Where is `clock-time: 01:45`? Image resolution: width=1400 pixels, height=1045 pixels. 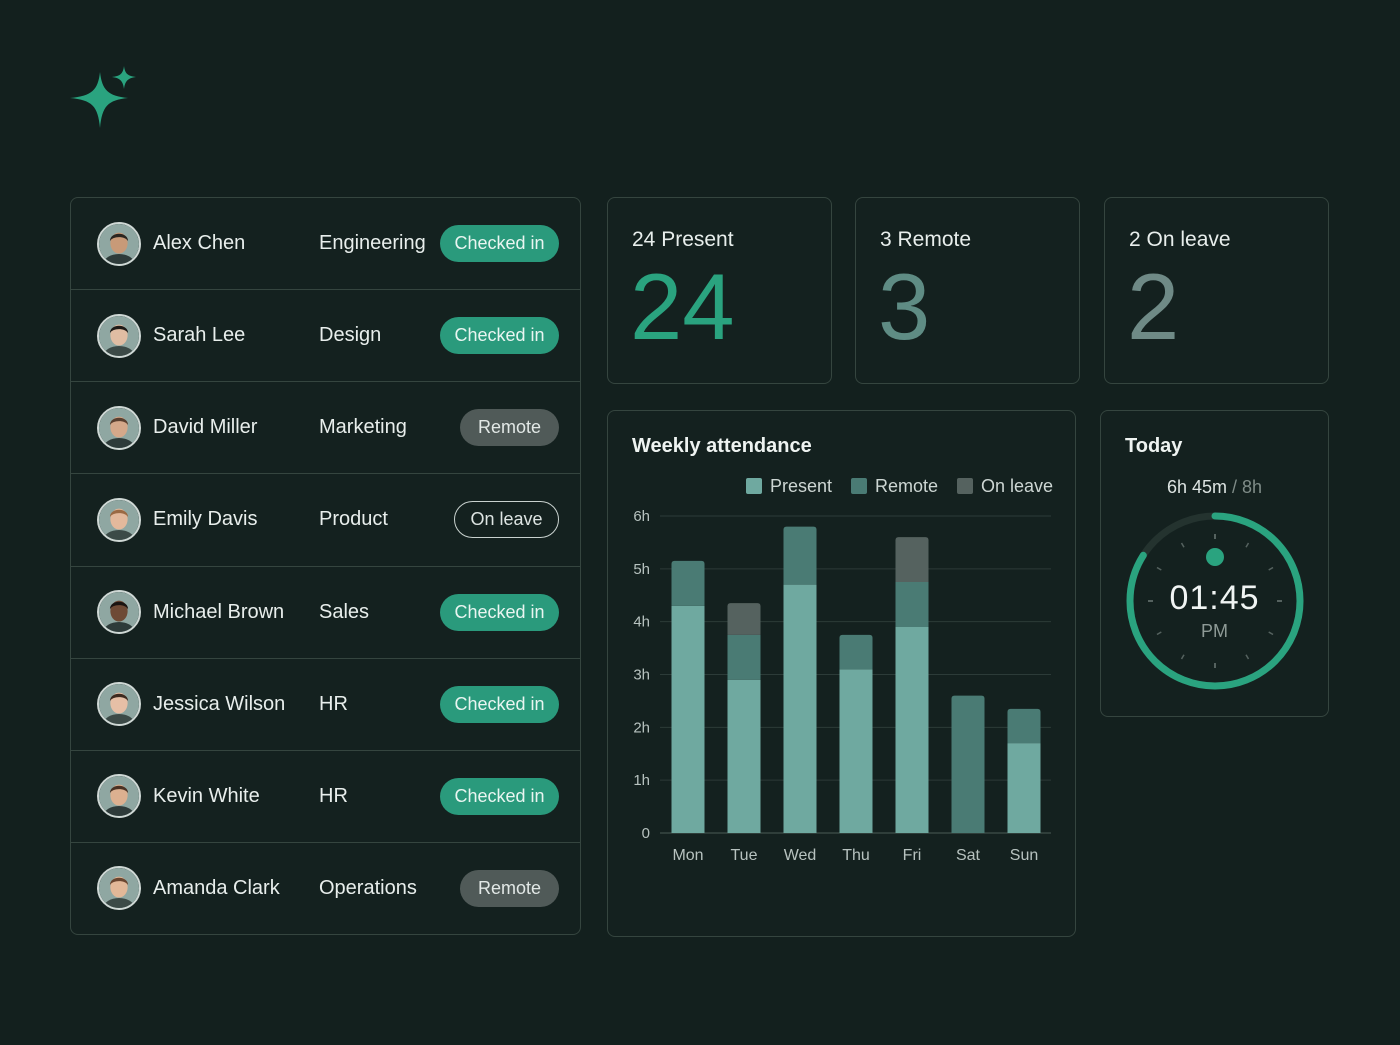
clock-time: 01:45 is located at coordinates (1214, 598).